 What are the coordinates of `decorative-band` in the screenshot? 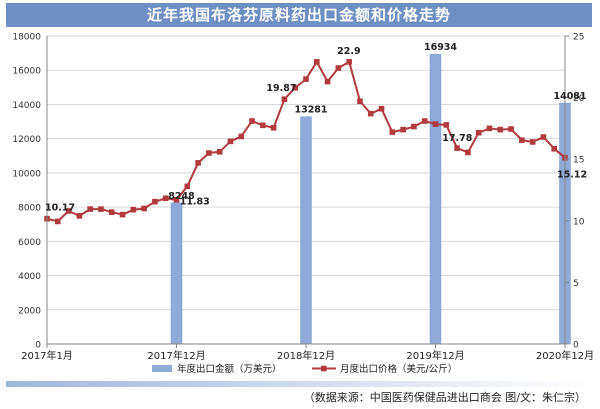 It's located at (299, 384).